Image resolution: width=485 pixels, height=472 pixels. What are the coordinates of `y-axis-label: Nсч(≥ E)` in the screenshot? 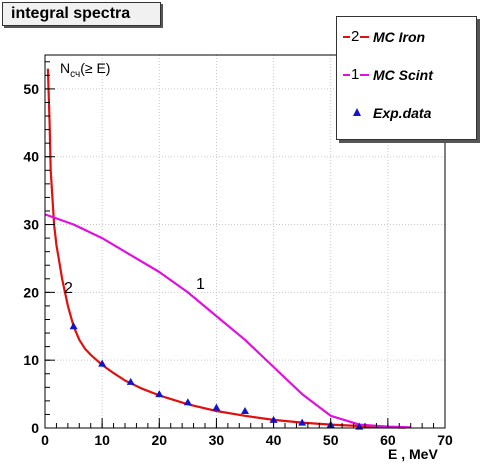 It's located at (85, 70).